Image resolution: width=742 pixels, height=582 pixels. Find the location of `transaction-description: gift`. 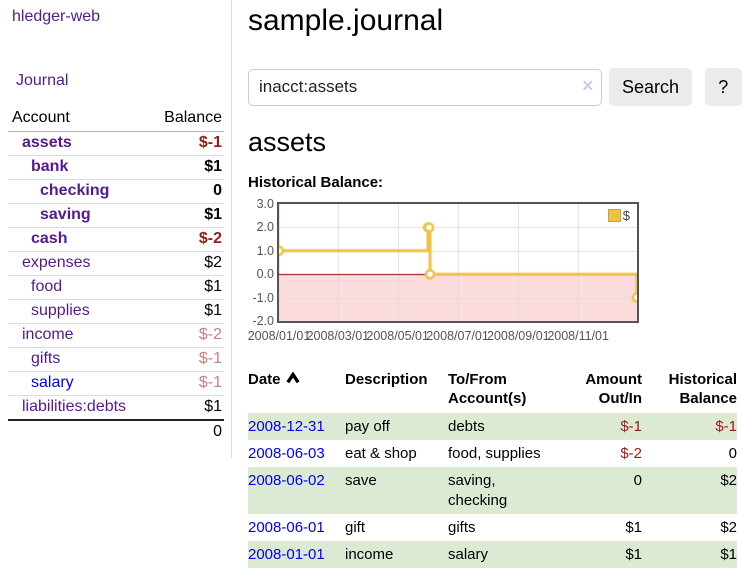

transaction-description: gift is located at coordinates (355, 527).